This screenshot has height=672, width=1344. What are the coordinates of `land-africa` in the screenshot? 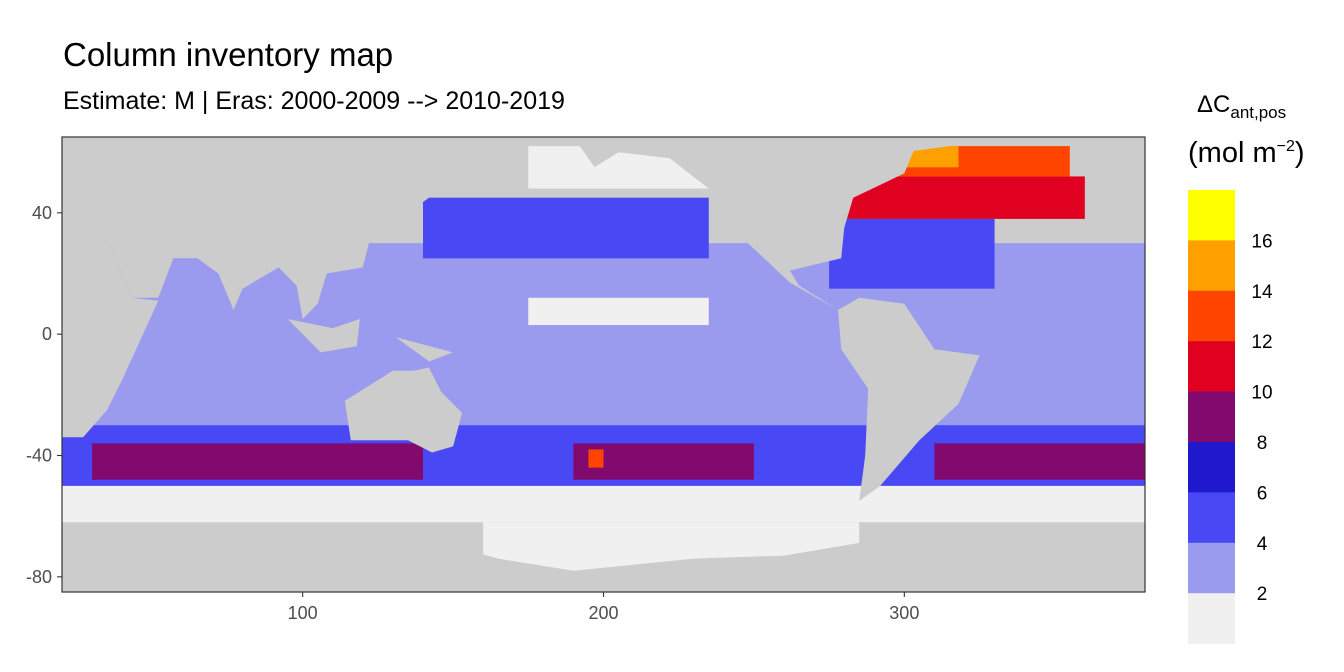 It's located at (110, 333).